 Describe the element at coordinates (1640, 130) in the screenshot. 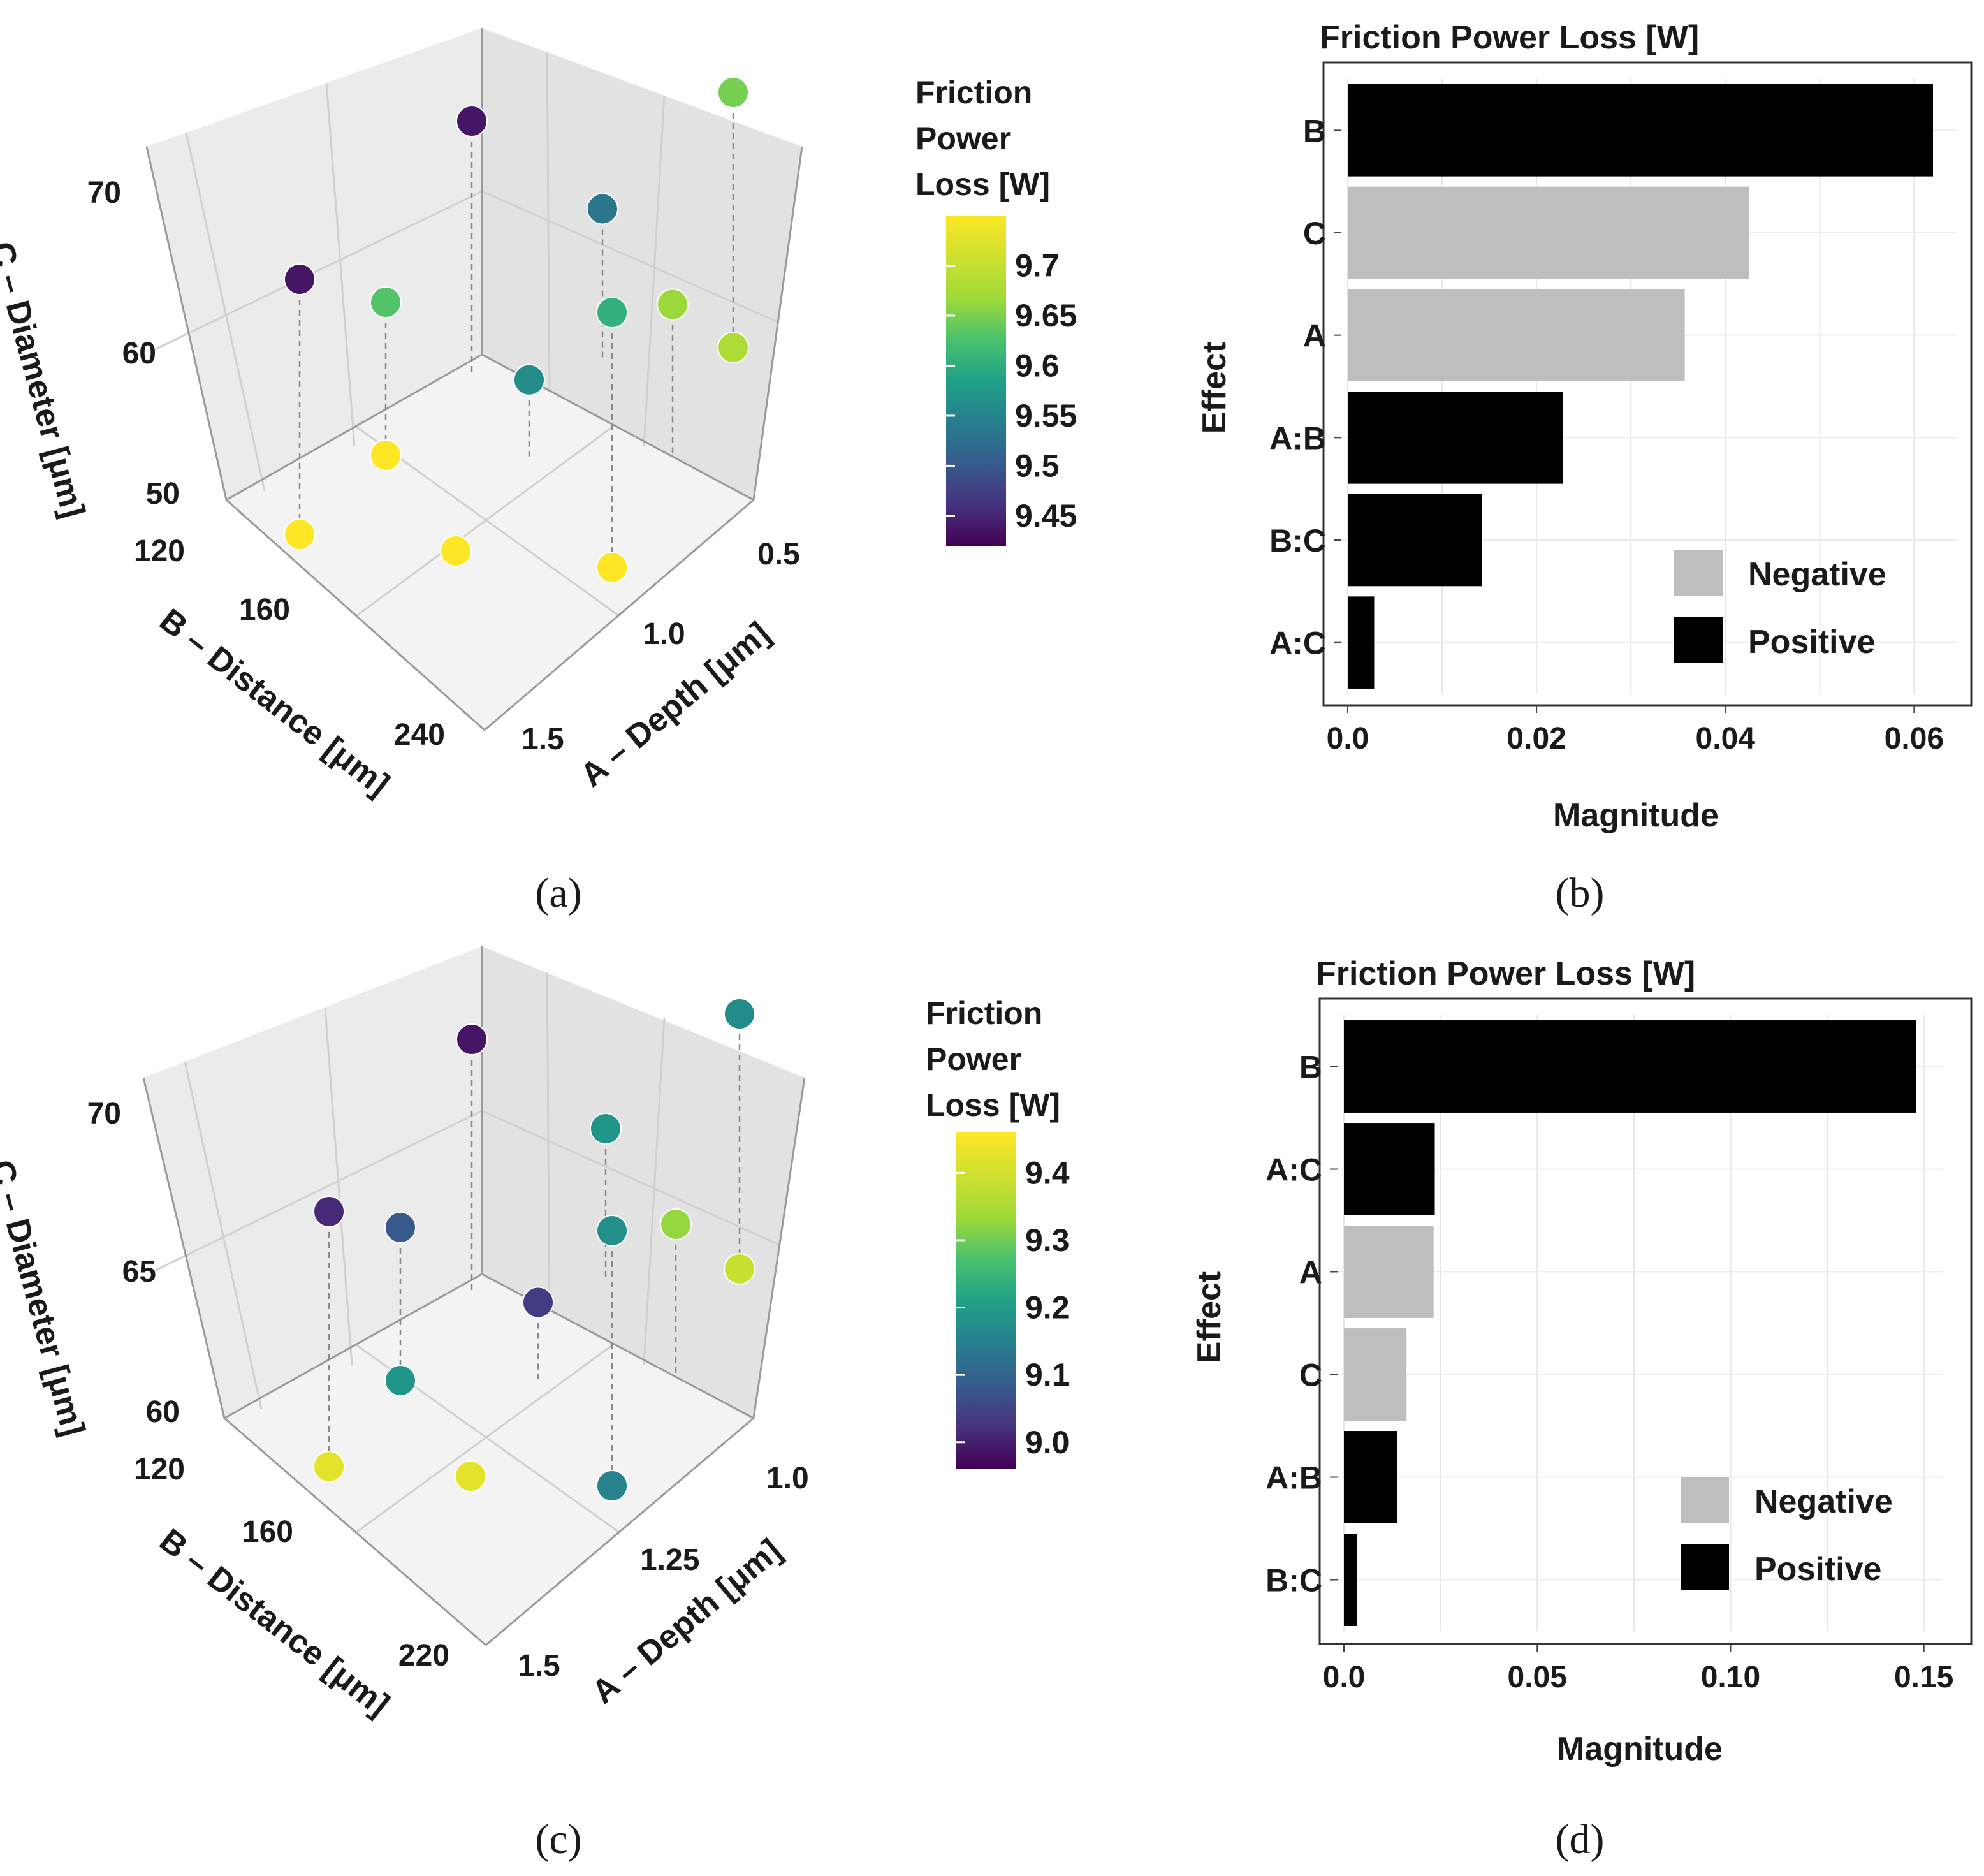

I see `bar-B` at that location.